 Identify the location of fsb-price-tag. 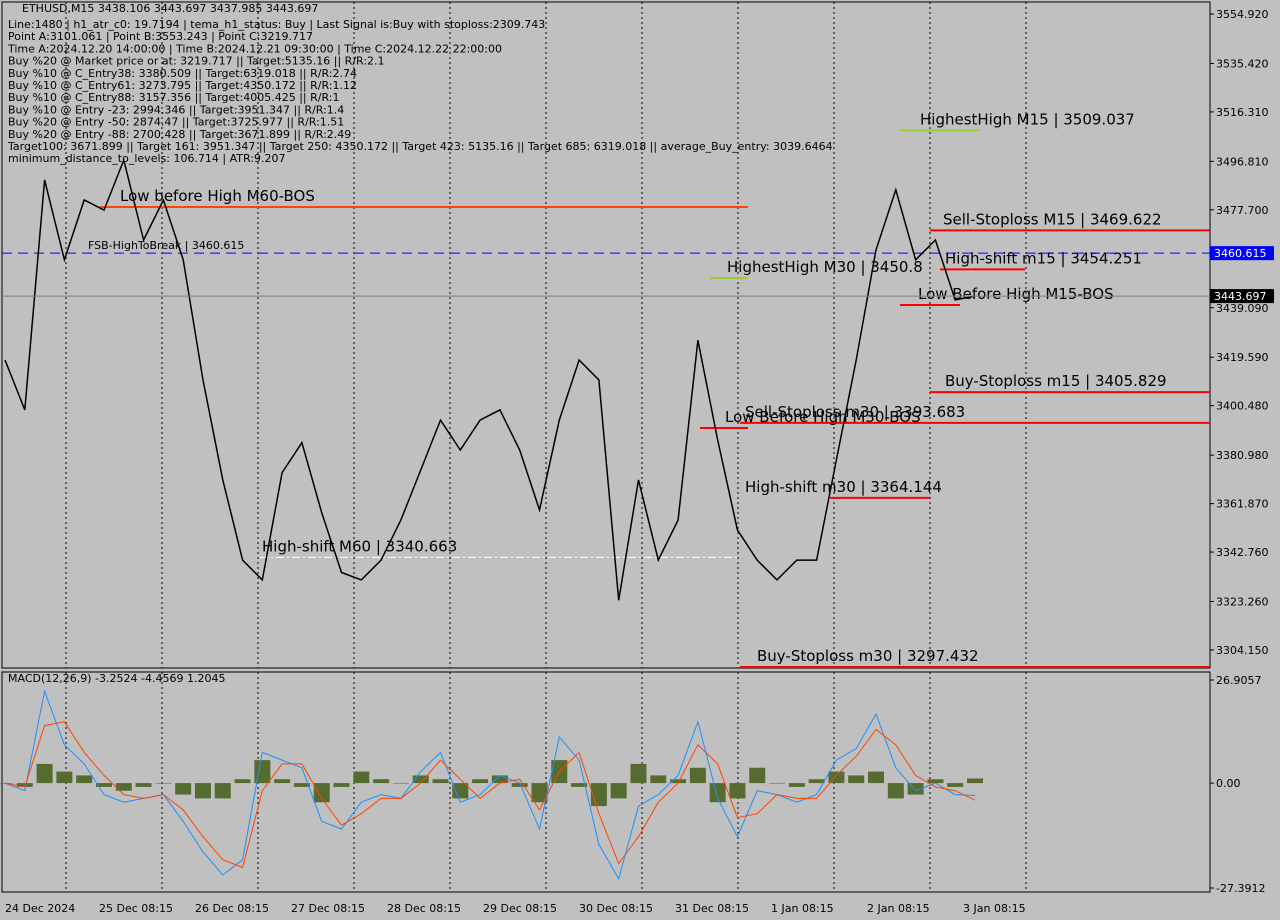
(1242, 253).